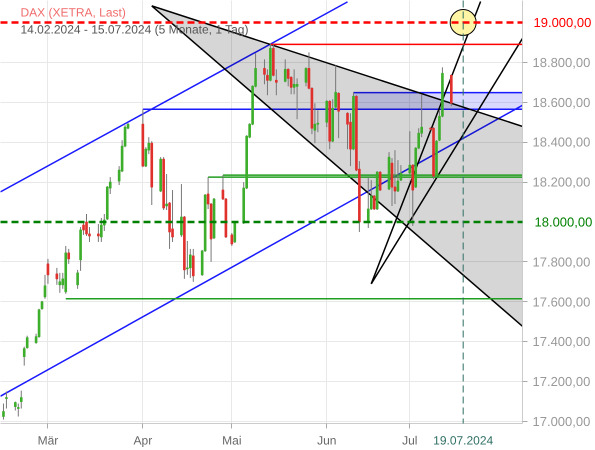 The image size is (595, 450). What do you see at coordinates (561, 422) in the screenshot?
I see `y-tick-label: 17.000,00` at bounding box center [561, 422].